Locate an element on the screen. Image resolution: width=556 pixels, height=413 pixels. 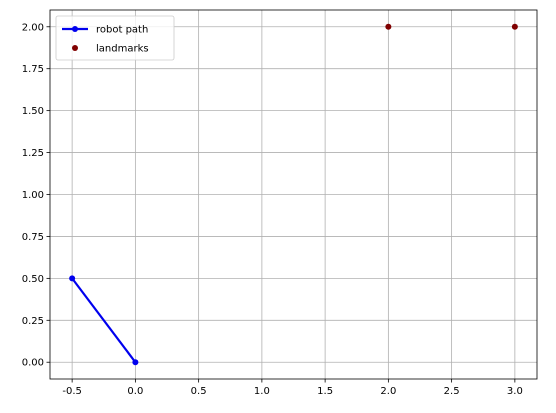
y-tick-label: 1.00 is located at coordinates (33, 195).